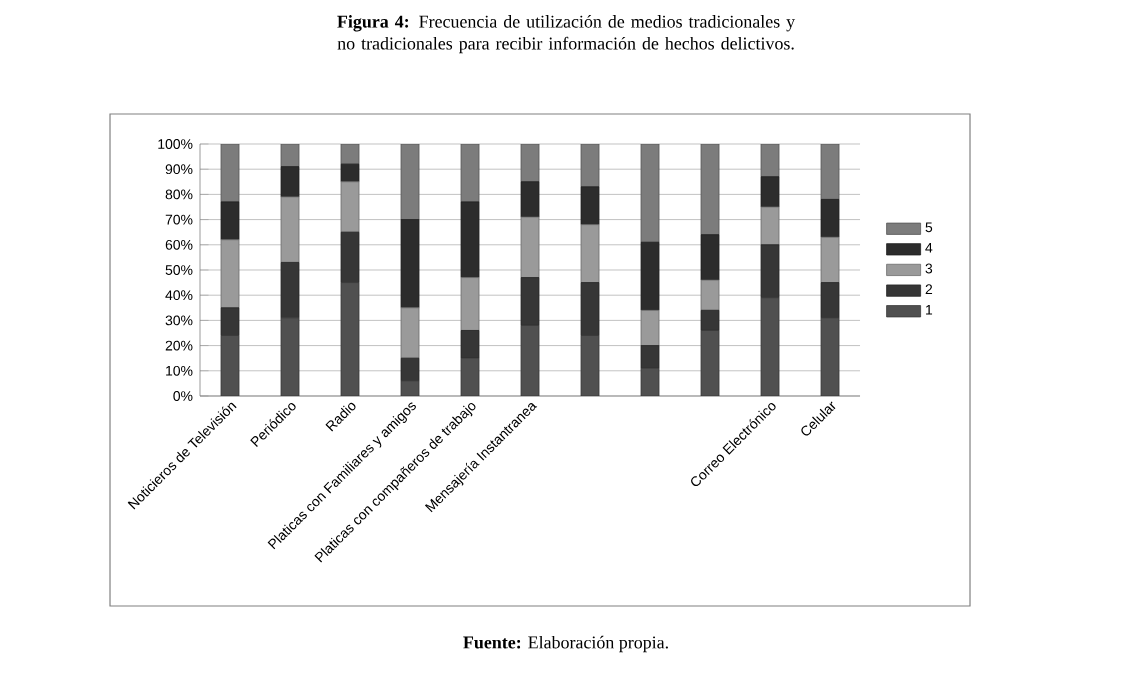 The width and height of the screenshot is (1134, 686). I want to click on chart-title: Figura 4: Frecuencia de utilización de medios tradicionales y no tradicionales para recibir información de hechos delictivos., so click(566, 34).